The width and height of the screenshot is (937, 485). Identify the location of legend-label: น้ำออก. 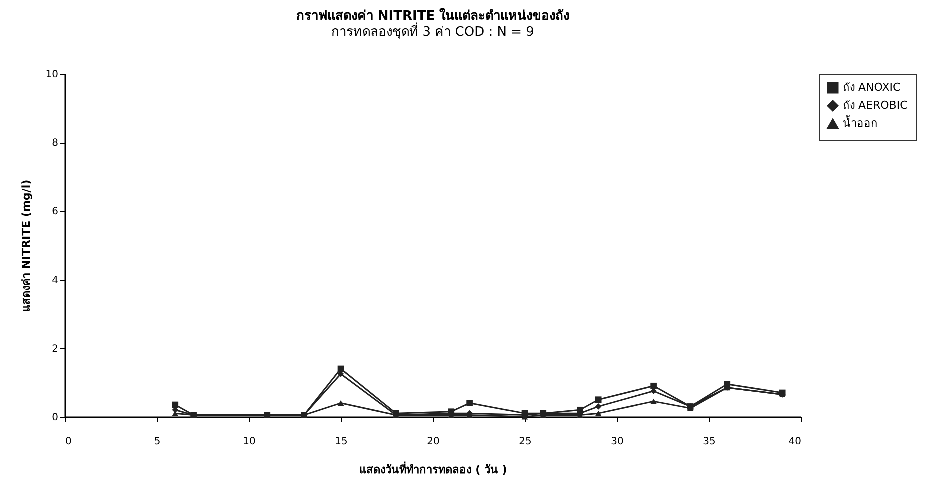
(860, 122).